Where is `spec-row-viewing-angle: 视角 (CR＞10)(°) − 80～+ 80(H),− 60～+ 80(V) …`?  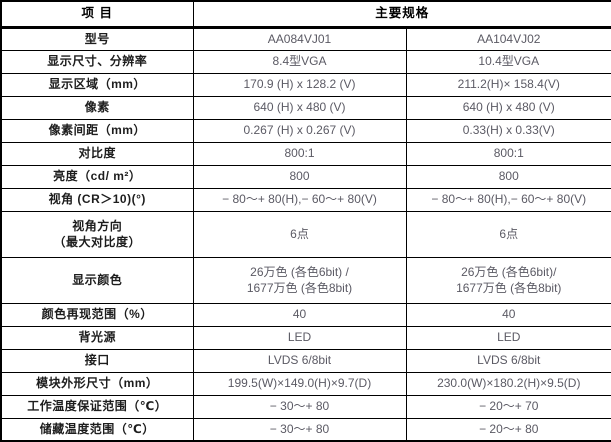
spec-row-viewing-angle: 视角 (CR＞10)(°) − 80～+ 80(H),− 60～+ 80(V) … is located at coordinates (305, 199).